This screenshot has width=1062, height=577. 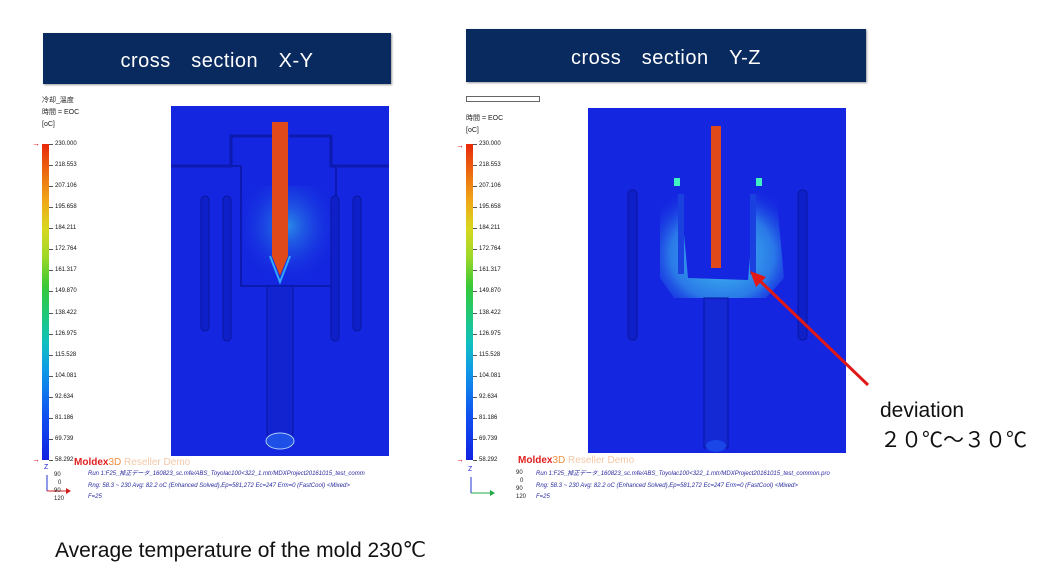 What do you see at coordinates (488, 438) in the screenshot?
I see `legend-tick-label-right: 69.739` at bounding box center [488, 438].